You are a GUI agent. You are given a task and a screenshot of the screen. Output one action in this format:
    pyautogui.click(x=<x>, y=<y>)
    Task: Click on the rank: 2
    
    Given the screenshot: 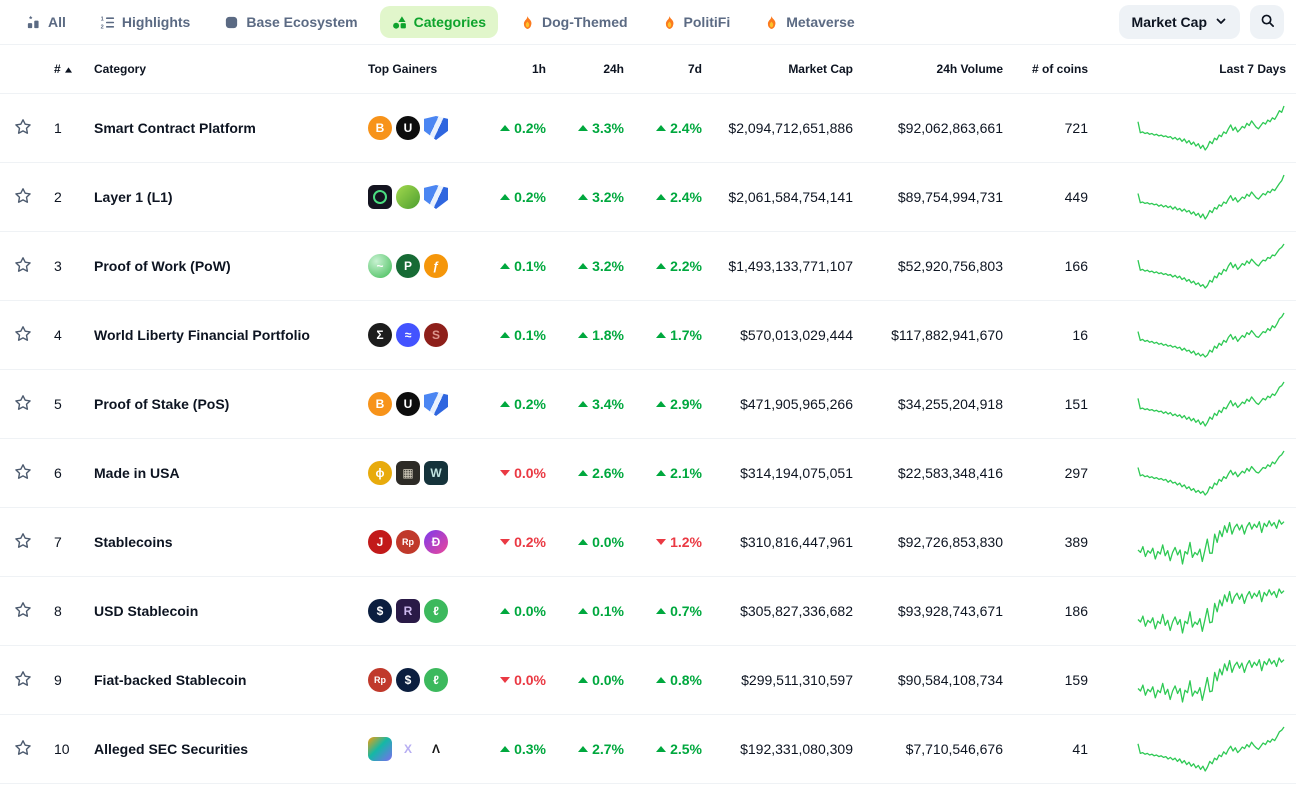 What is the action you would take?
    pyautogui.click(x=58, y=197)
    